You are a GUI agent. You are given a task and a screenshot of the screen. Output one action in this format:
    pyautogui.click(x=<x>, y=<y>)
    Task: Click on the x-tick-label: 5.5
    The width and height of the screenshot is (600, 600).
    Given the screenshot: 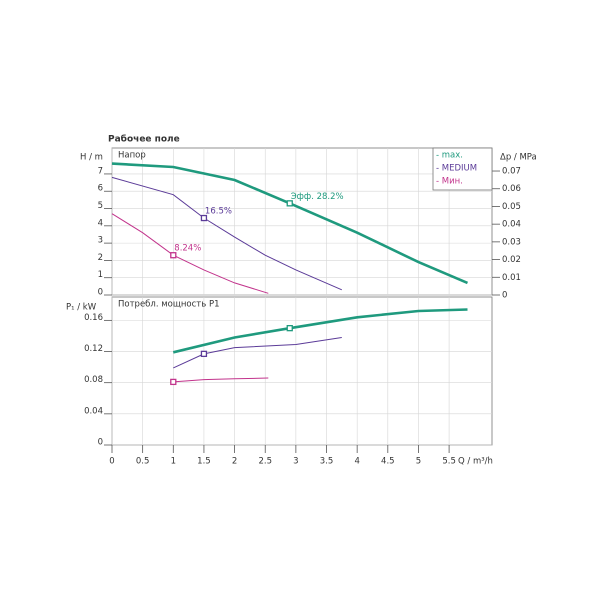 What is the action you would take?
    pyautogui.click(x=449, y=462)
    